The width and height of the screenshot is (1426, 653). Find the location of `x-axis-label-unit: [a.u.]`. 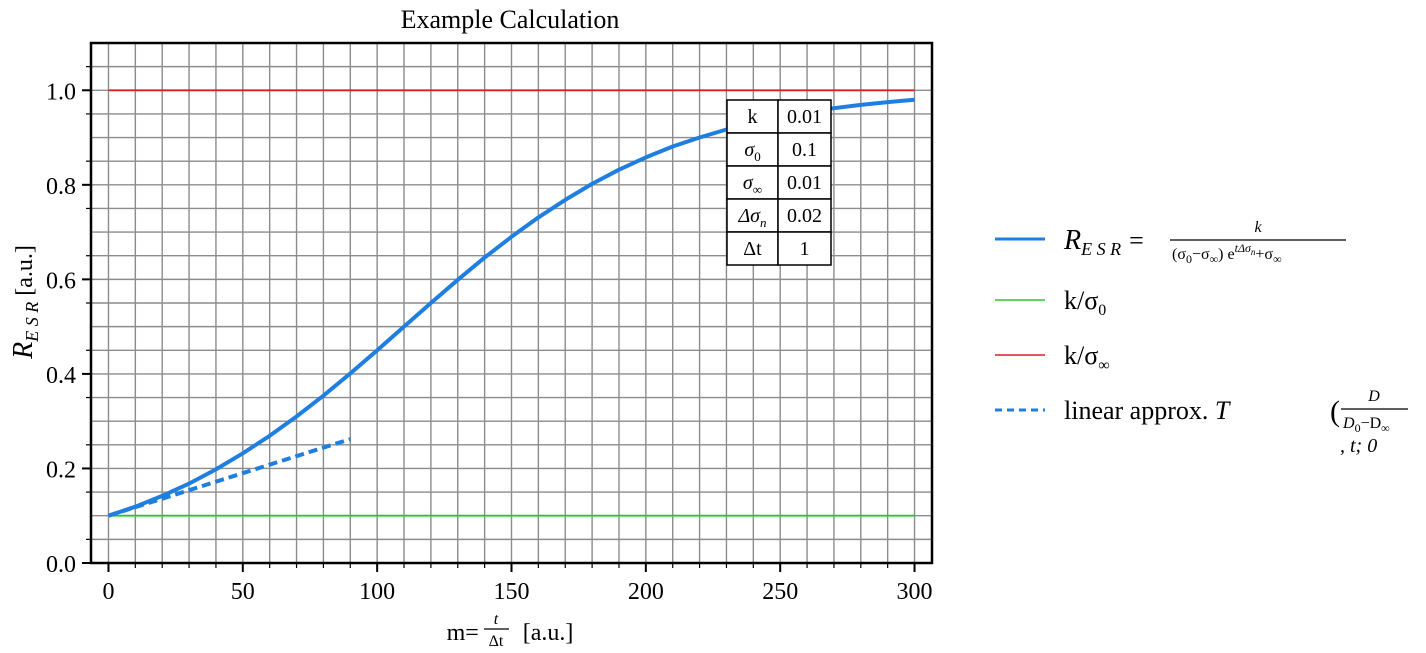

x-axis-label-unit: [a.u.] is located at coordinates (548, 633).